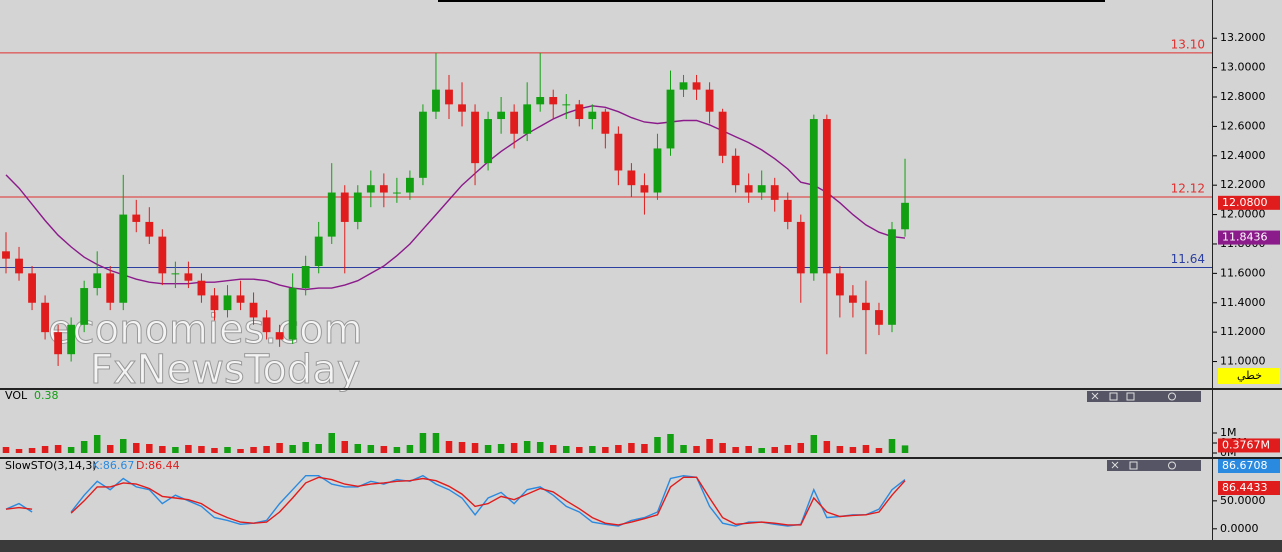 This screenshot has width=1282, height=552. What do you see at coordinates (1243, 361) in the screenshot?
I see `y-tick-label: 11.0000` at bounding box center [1243, 361].